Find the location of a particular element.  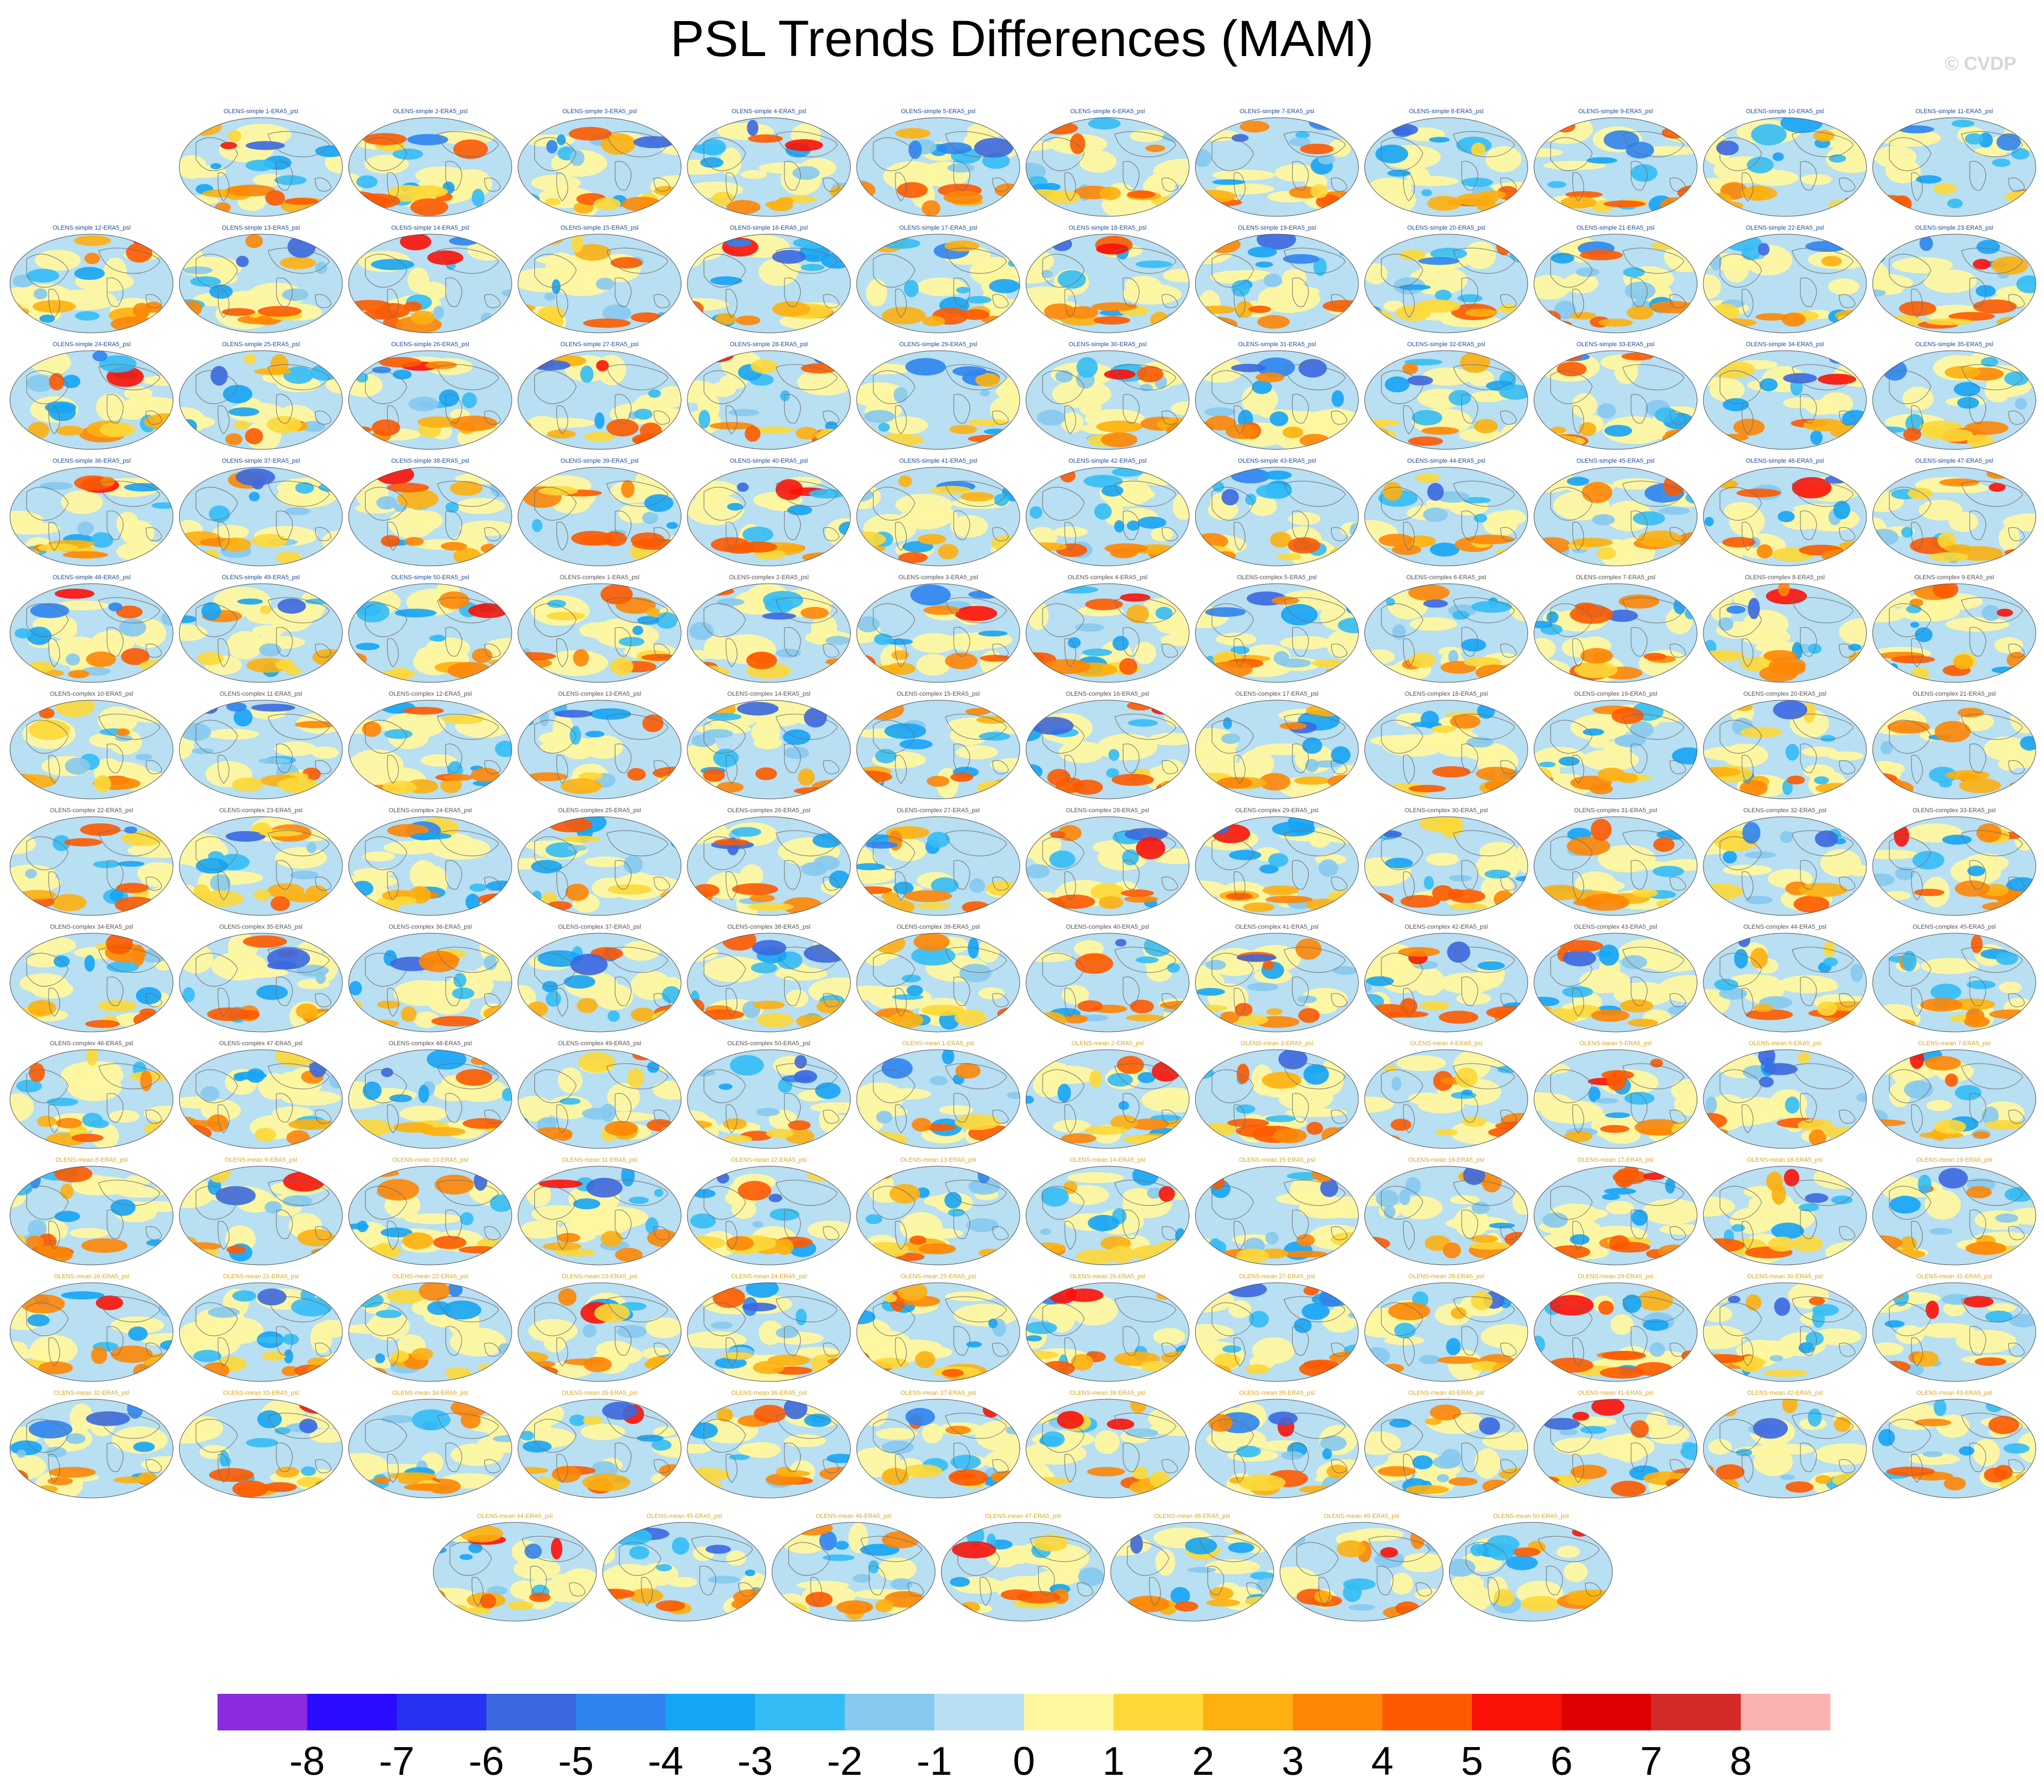

map-panel: OLENS-mean 26-ERA5_psl is located at coordinates (1108, 1328).